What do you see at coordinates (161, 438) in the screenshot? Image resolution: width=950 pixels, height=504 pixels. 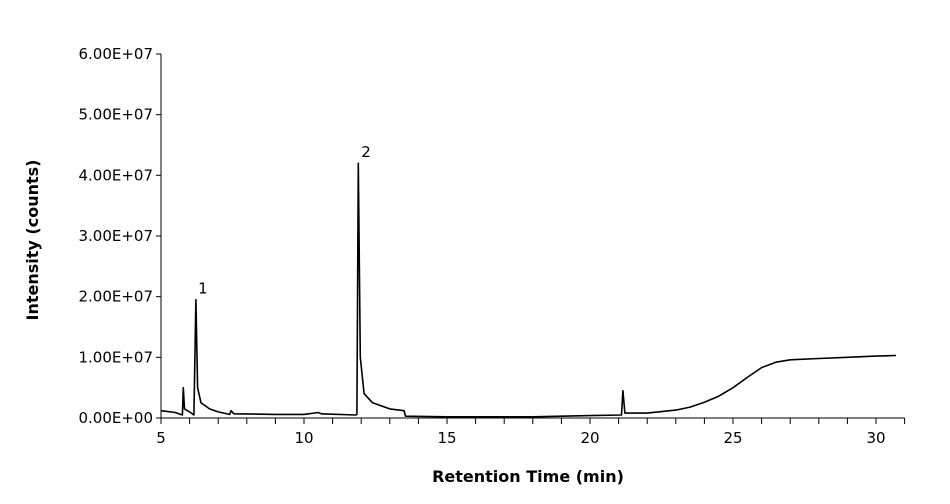 I see `x-tick-label: 5` at bounding box center [161, 438].